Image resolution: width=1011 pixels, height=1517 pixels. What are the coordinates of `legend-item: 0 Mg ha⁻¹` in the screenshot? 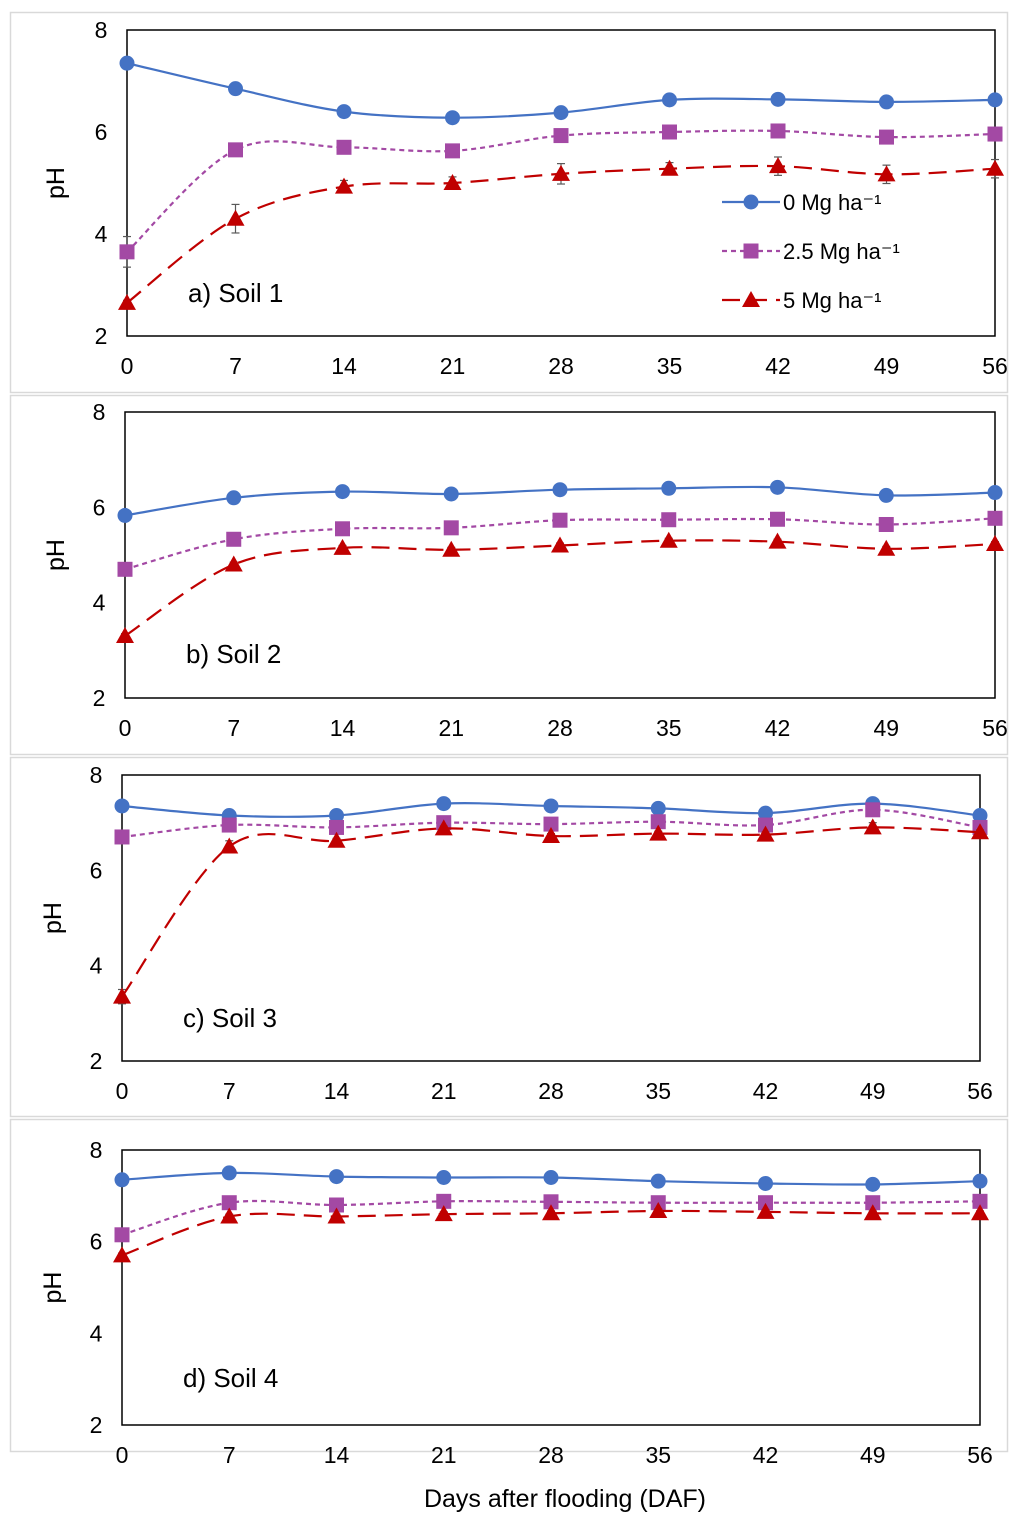 It's located at (801, 202).